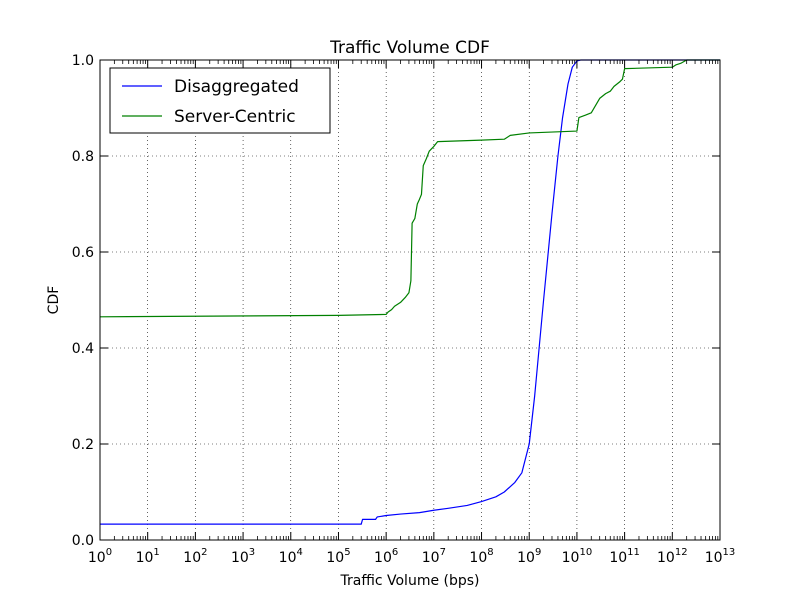  Describe the element at coordinates (83, 349) in the screenshot. I see `y-tick-label: 0.4` at that location.